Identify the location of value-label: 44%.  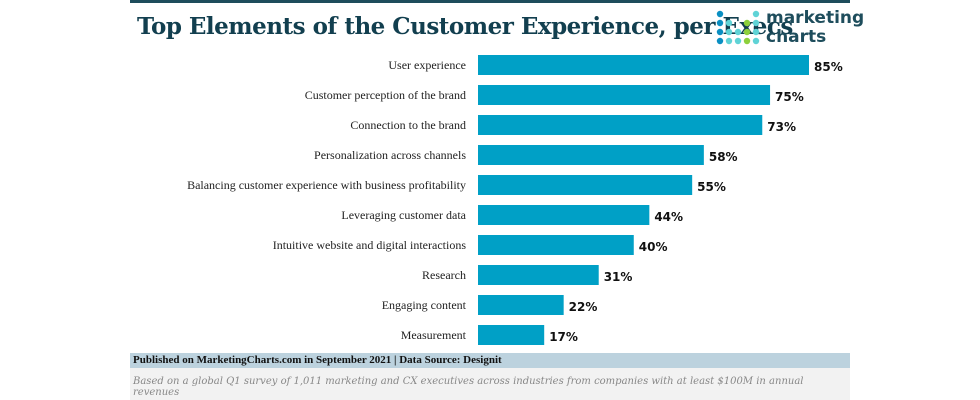
(668, 217).